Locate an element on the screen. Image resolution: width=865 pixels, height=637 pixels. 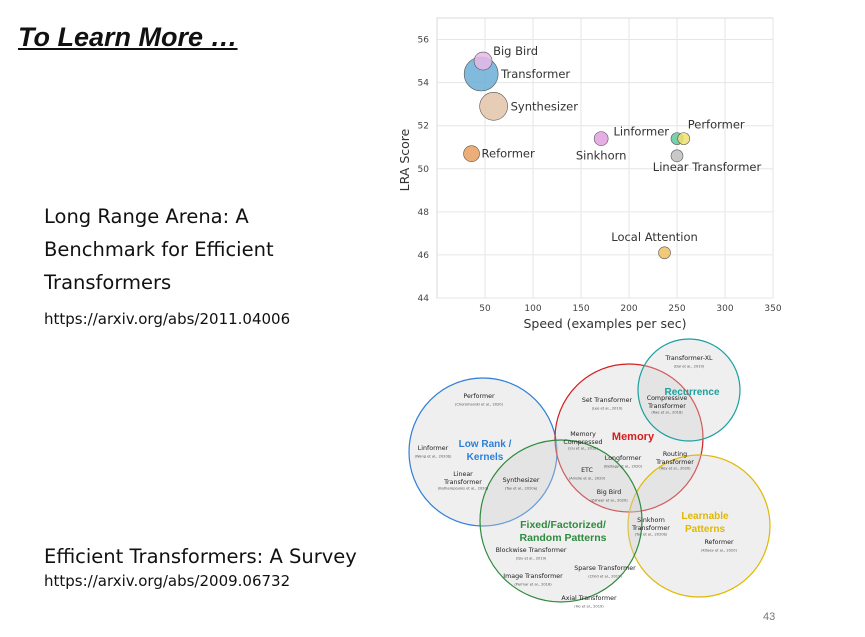
model-routing-transformer: Routing Transformer is located at coordinates (674, 458).